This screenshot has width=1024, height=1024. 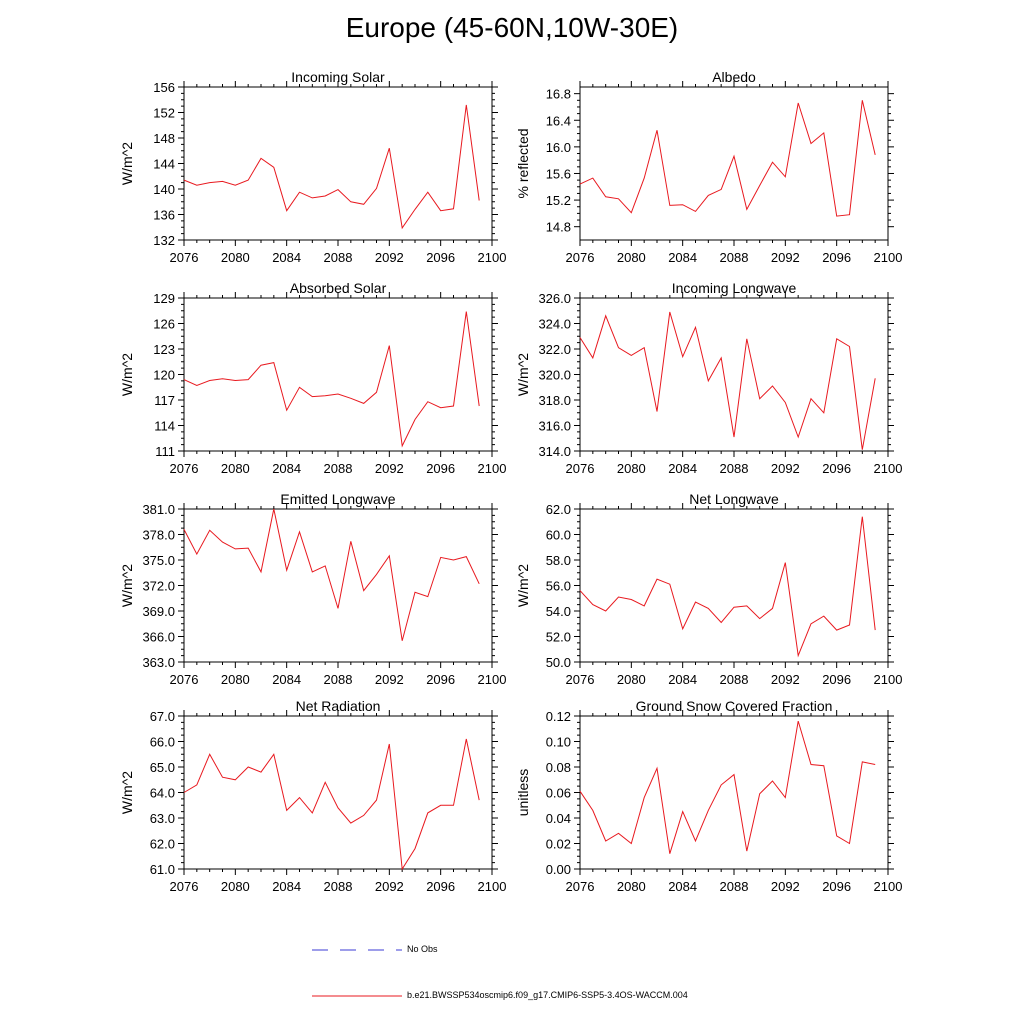 I want to click on panel-title: Albedo, so click(x=734, y=77).